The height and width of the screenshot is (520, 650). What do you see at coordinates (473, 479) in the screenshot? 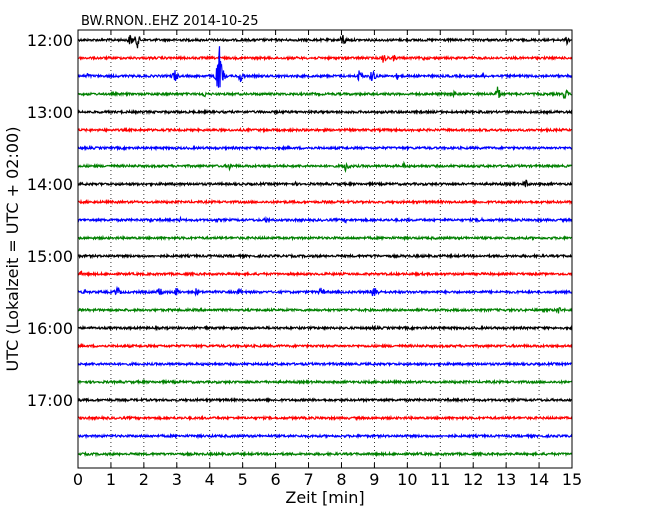
I see `x-tick-label: 12` at bounding box center [473, 479].